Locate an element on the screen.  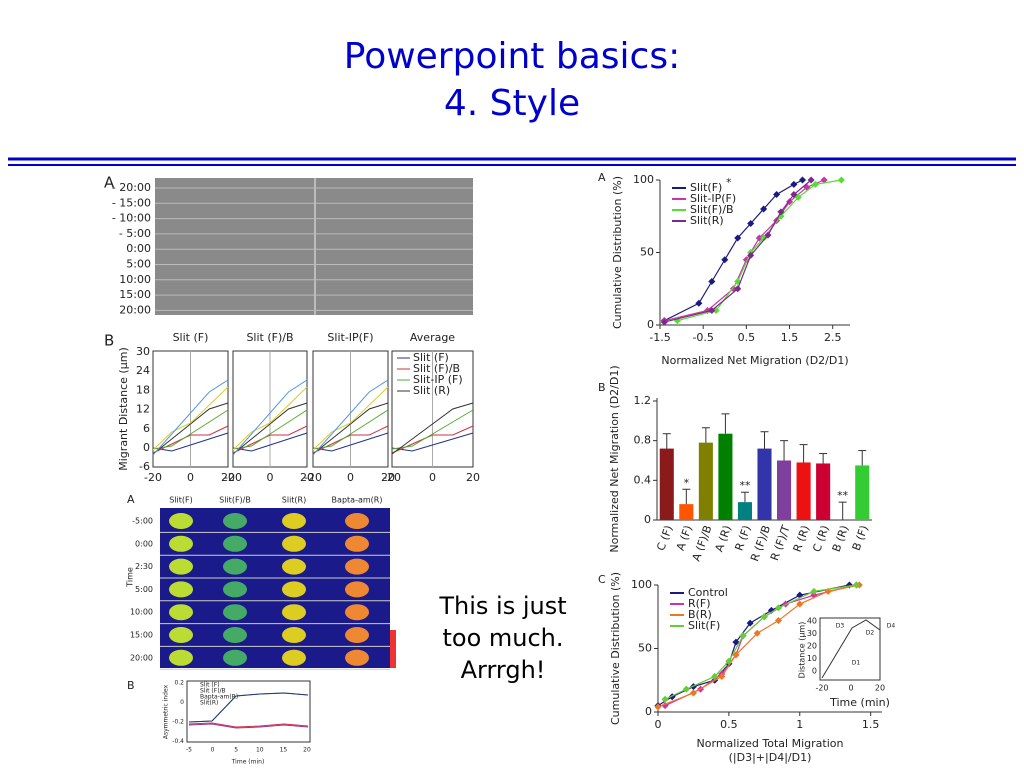
label: 4. Style is located at coordinates (512, 103).